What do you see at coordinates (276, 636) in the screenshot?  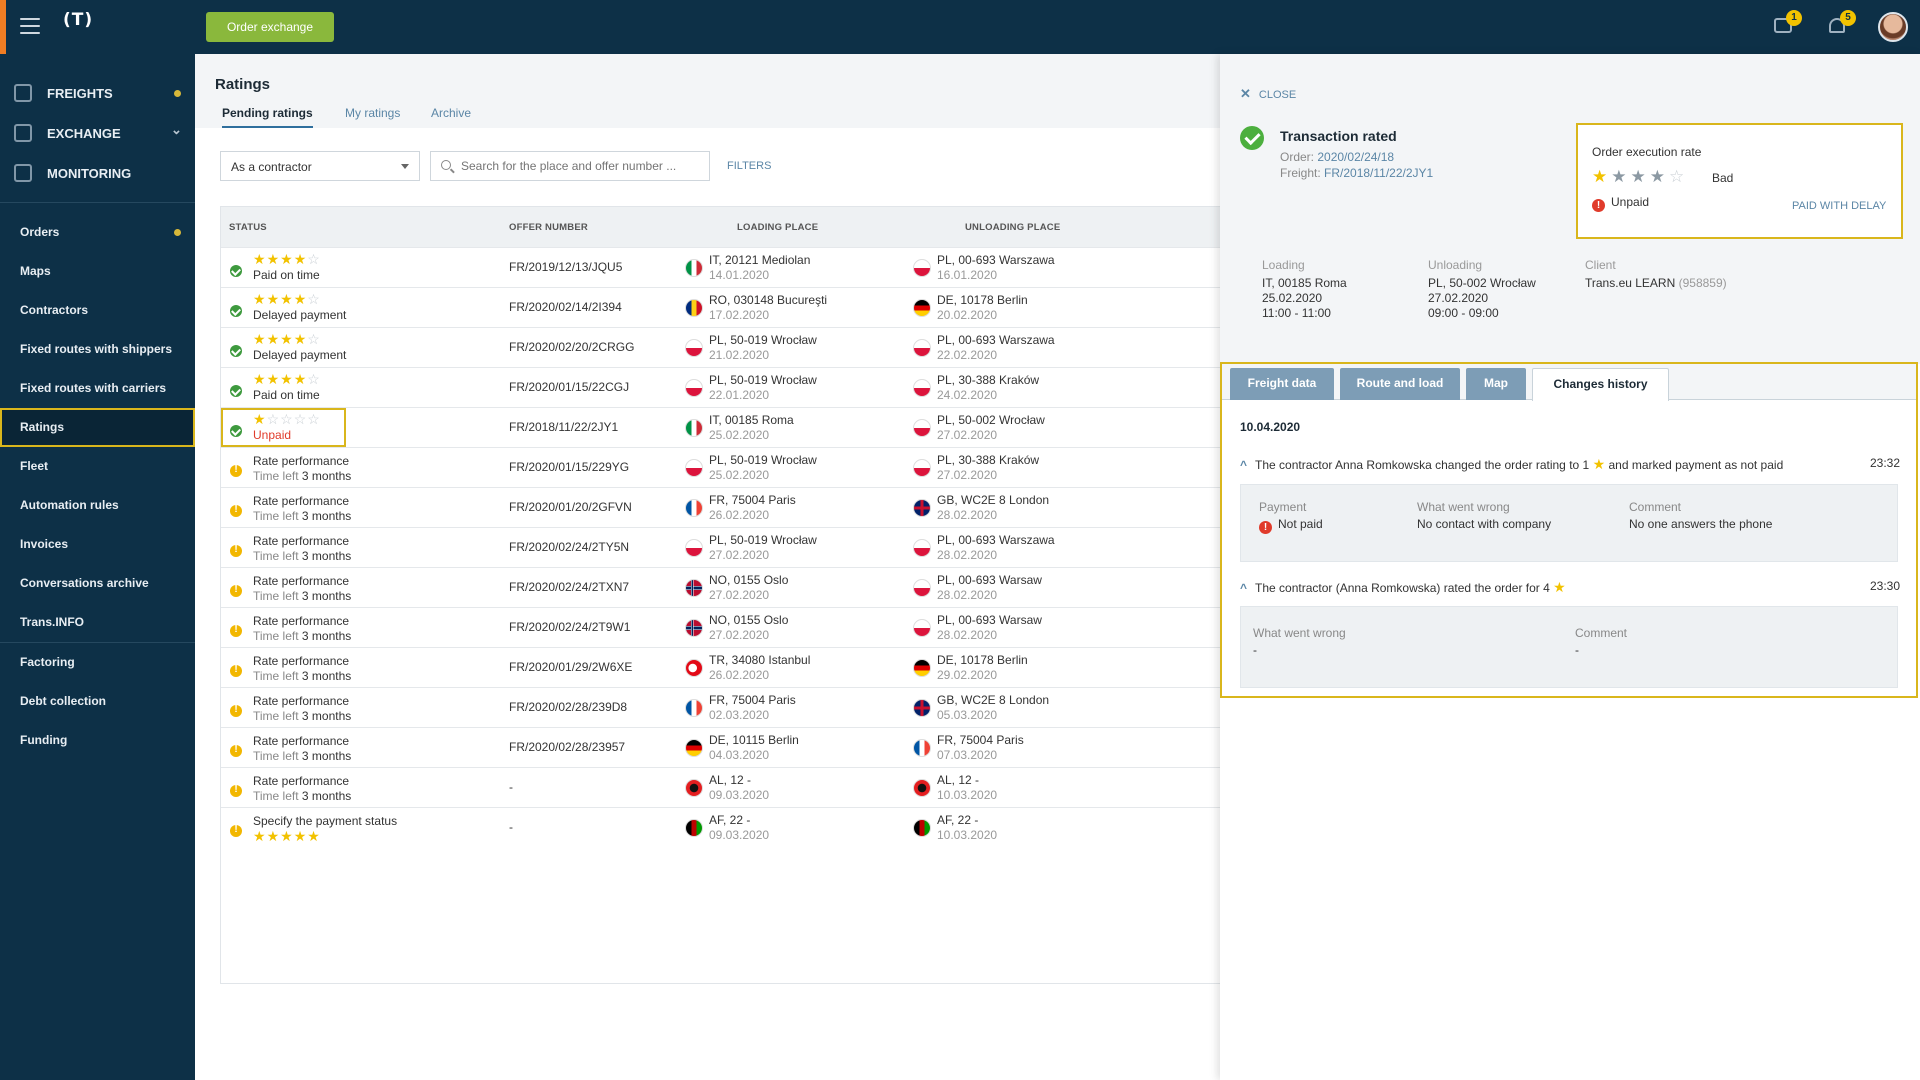 I see `time-left-label: Time left` at bounding box center [276, 636].